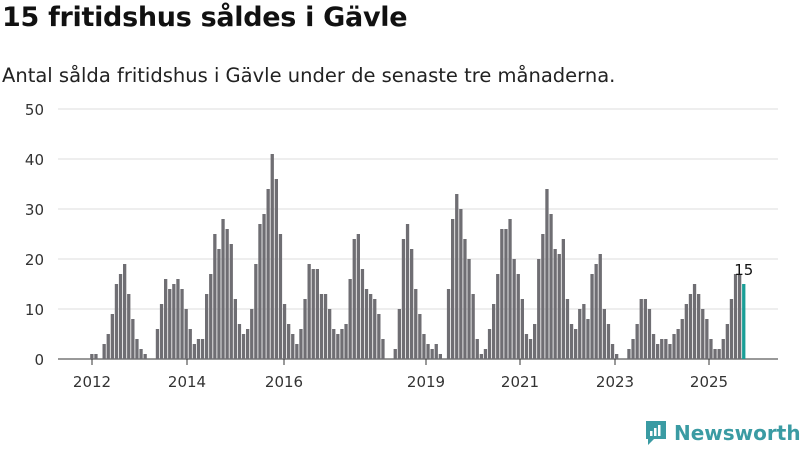 This screenshot has width=800, height=450. Describe the element at coordinates (520, 382) in the screenshot. I see `x-tick-label: 2021` at that location.